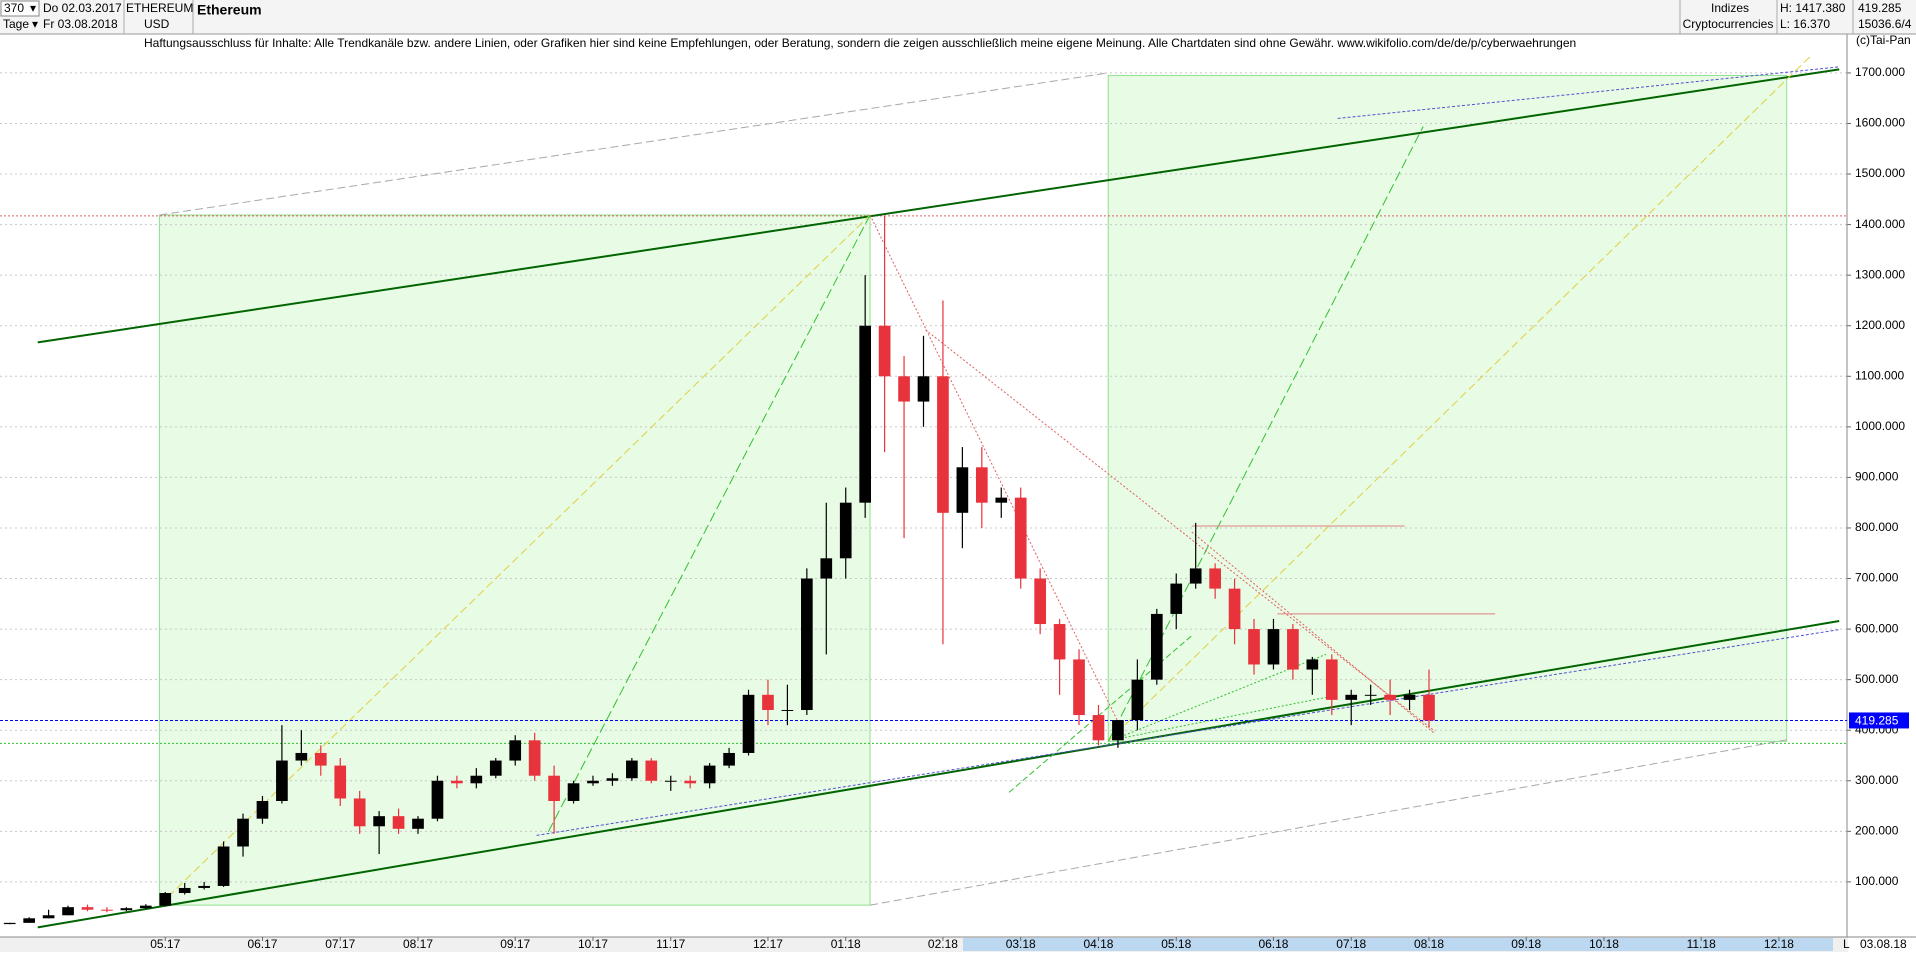 The height and width of the screenshot is (957, 1916). Describe the element at coordinates (418, 944) in the screenshot. I see `x-tick-label: 08.17` at that location.